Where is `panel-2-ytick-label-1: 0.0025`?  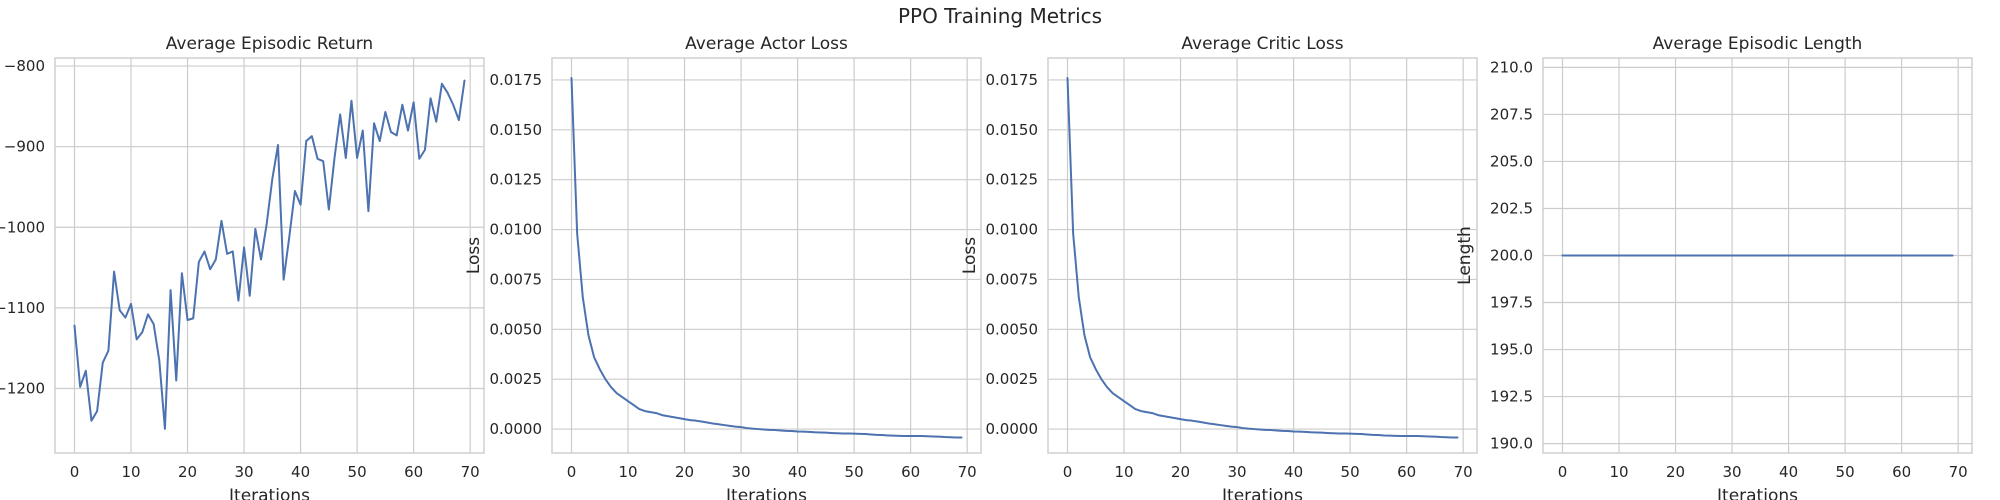
panel-2-ytick-label-1: 0.0025 is located at coordinates (516, 379).